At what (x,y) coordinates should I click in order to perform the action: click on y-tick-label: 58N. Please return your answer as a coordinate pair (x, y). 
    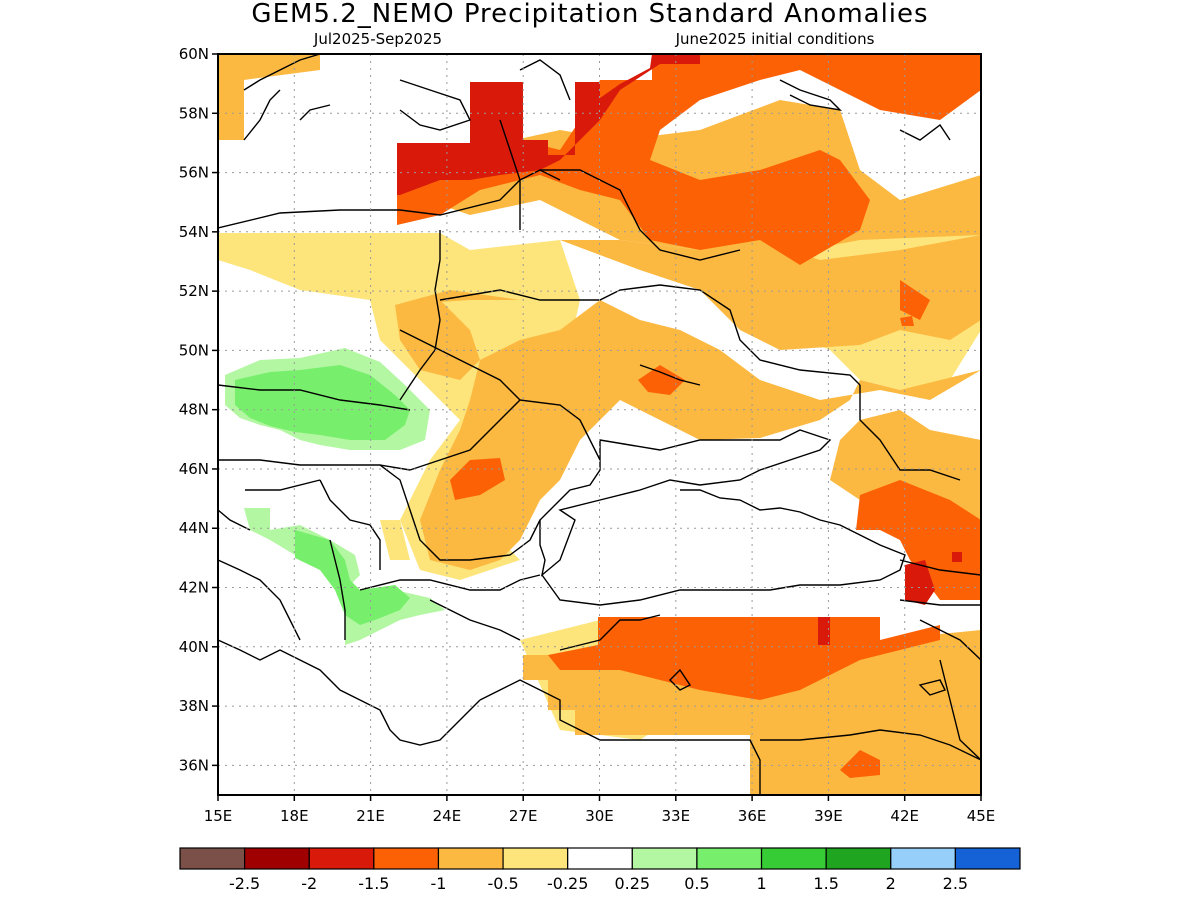
    Looking at the image, I should click on (194, 113).